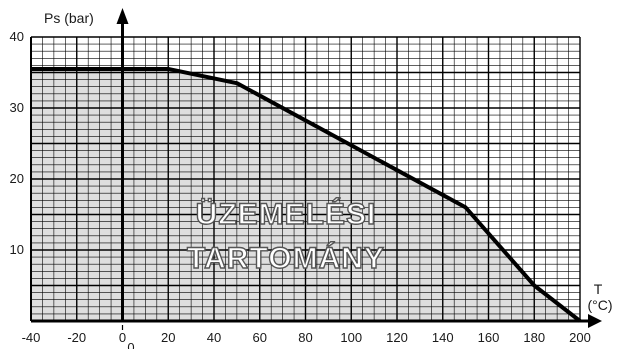  I want to click on x-tick-label: 180, so click(534, 337).